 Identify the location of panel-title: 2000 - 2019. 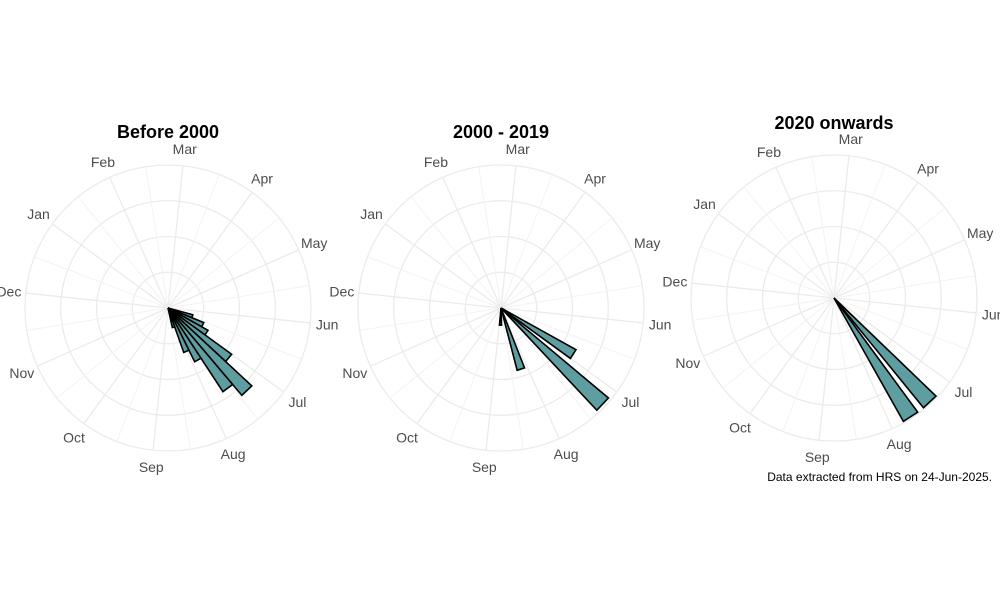
(501, 132).